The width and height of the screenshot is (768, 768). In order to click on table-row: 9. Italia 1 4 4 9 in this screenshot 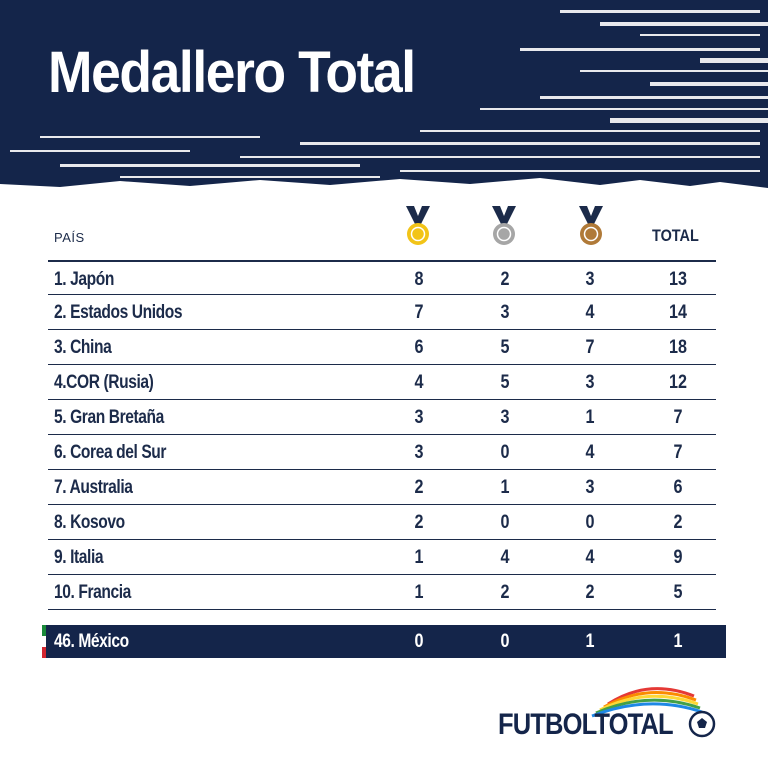, I will do `click(382, 557)`.